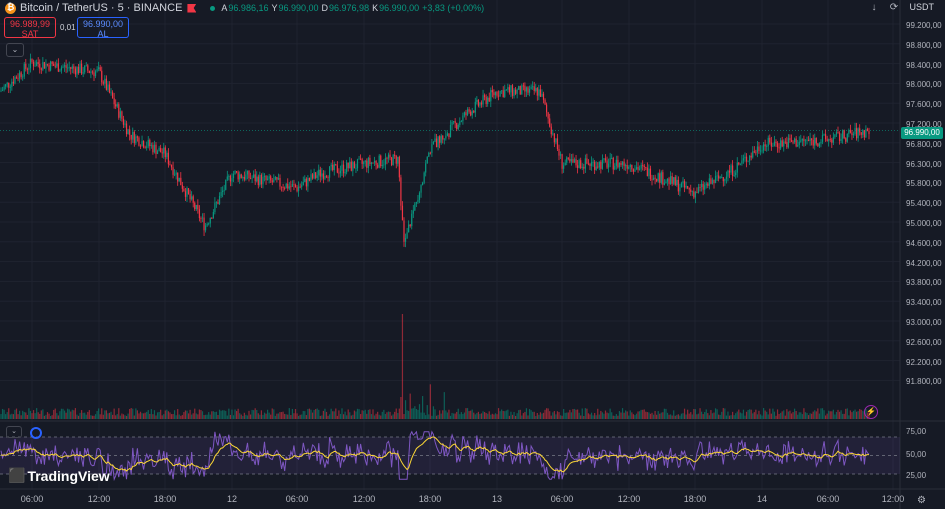  I want to click on currency-selector: USDT, so click(921, 7).